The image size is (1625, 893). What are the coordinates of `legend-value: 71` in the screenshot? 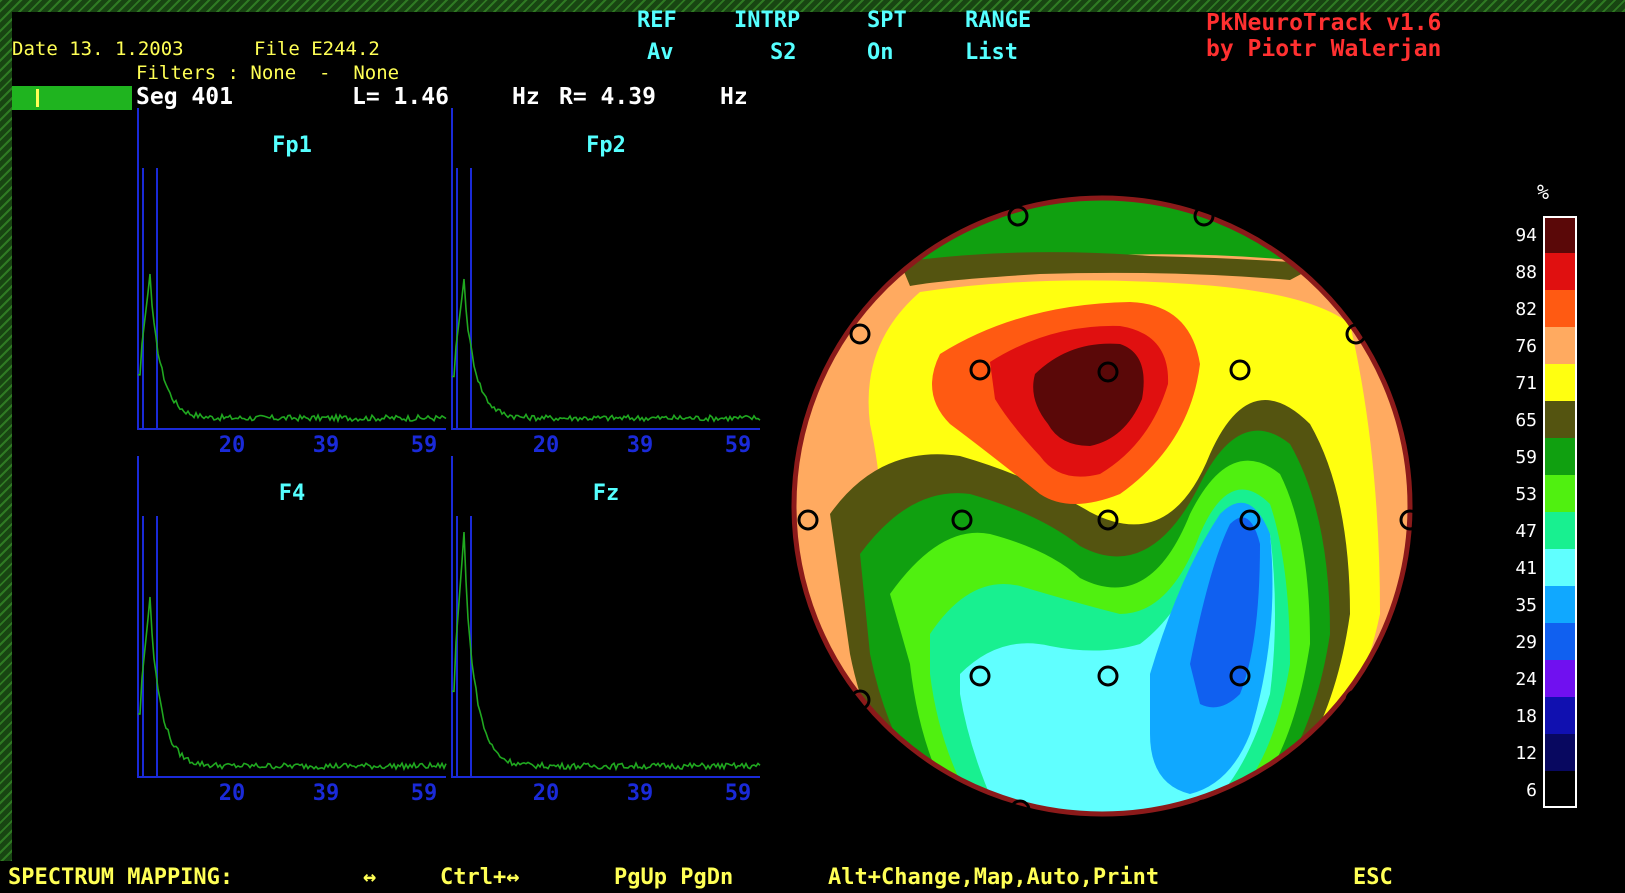 It's located at (1526, 383).